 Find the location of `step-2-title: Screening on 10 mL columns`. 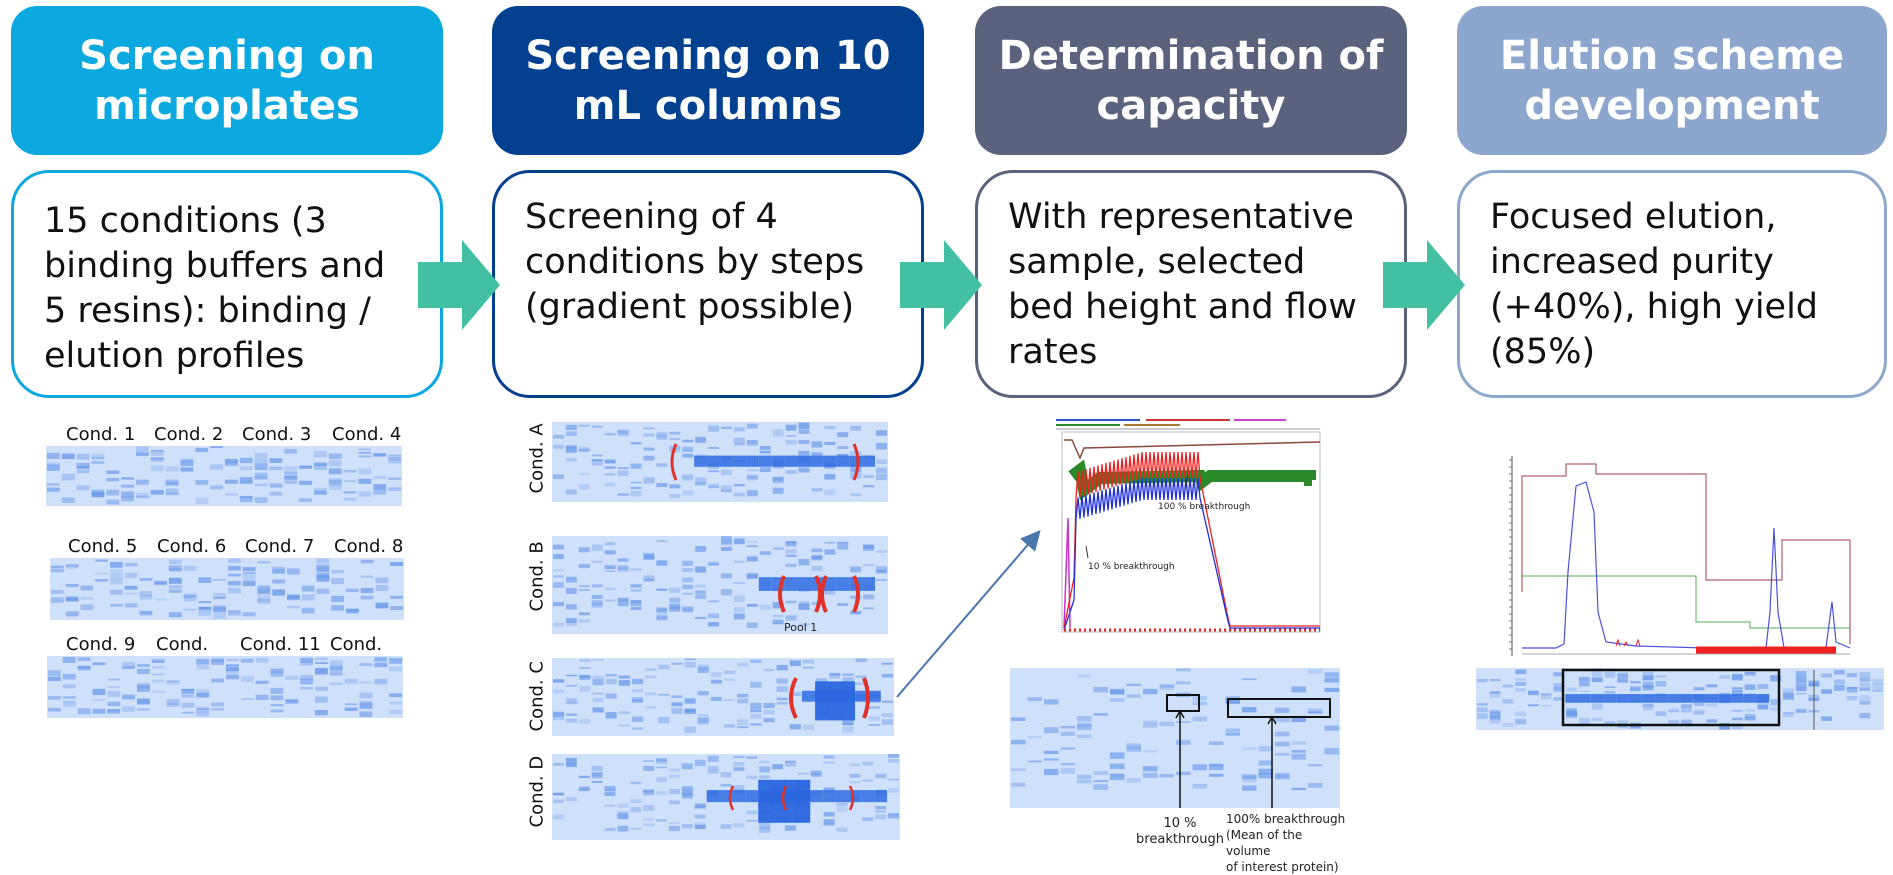

step-2-title: Screening on 10 mL columns is located at coordinates (708, 80).